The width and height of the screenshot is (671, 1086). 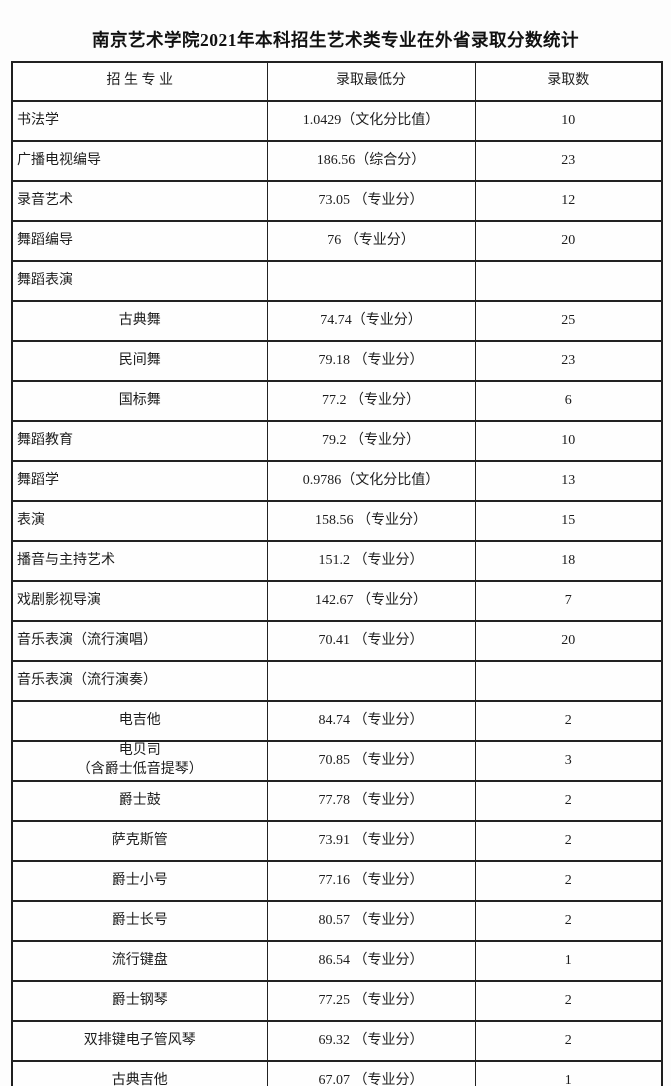 I want to click on major-cell: 电吉他, so click(x=139, y=721).